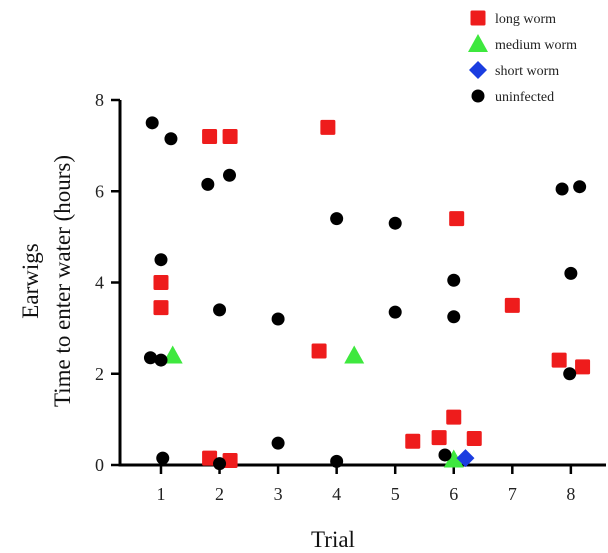 Image resolution: width=608 pixels, height=553 pixels. Describe the element at coordinates (525, 19) in the screenshot. I see `legend-label-long-worm: long worm` at that location.